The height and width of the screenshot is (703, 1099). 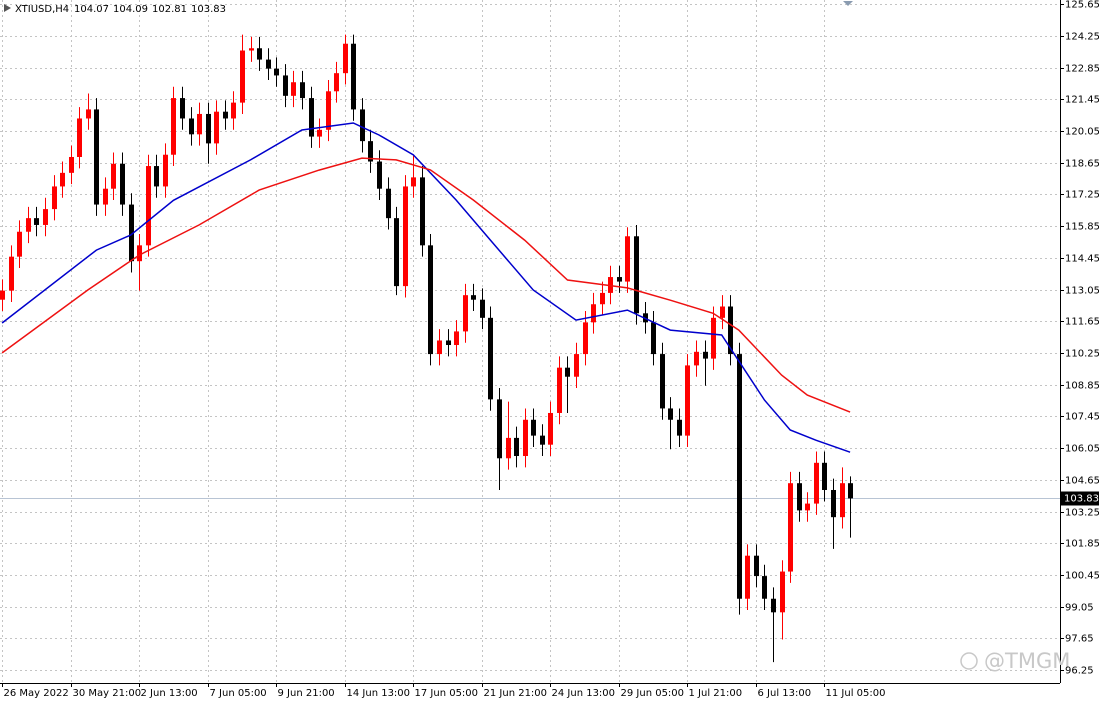 I want to click on shift-marker, so click(x=848, y=3).